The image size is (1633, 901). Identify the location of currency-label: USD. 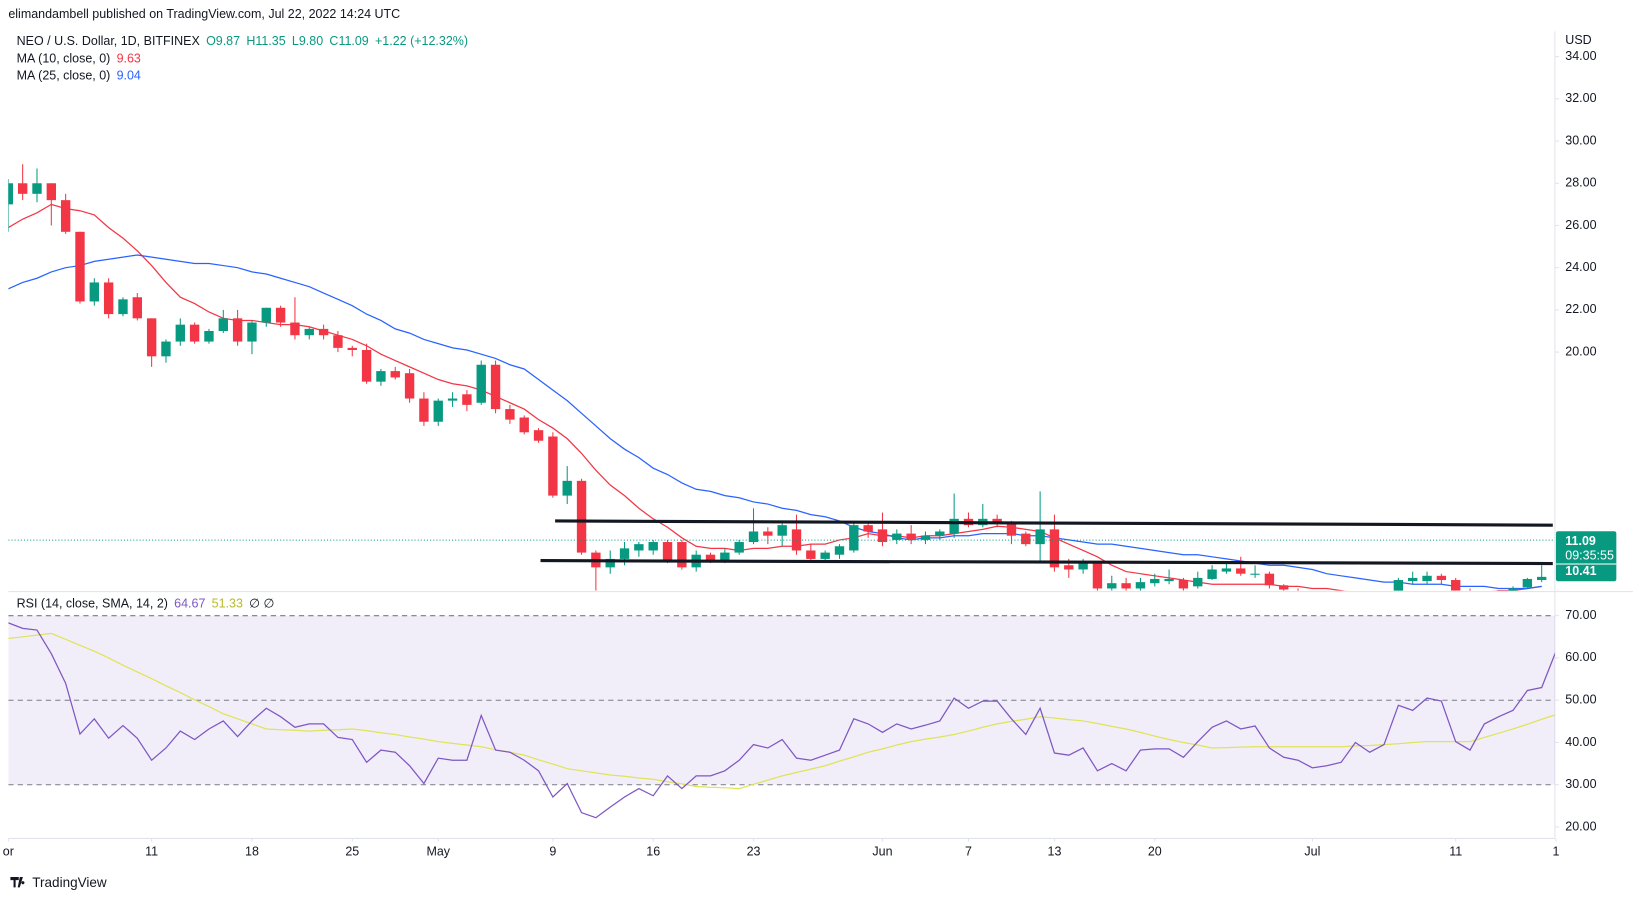
(1578, 40).